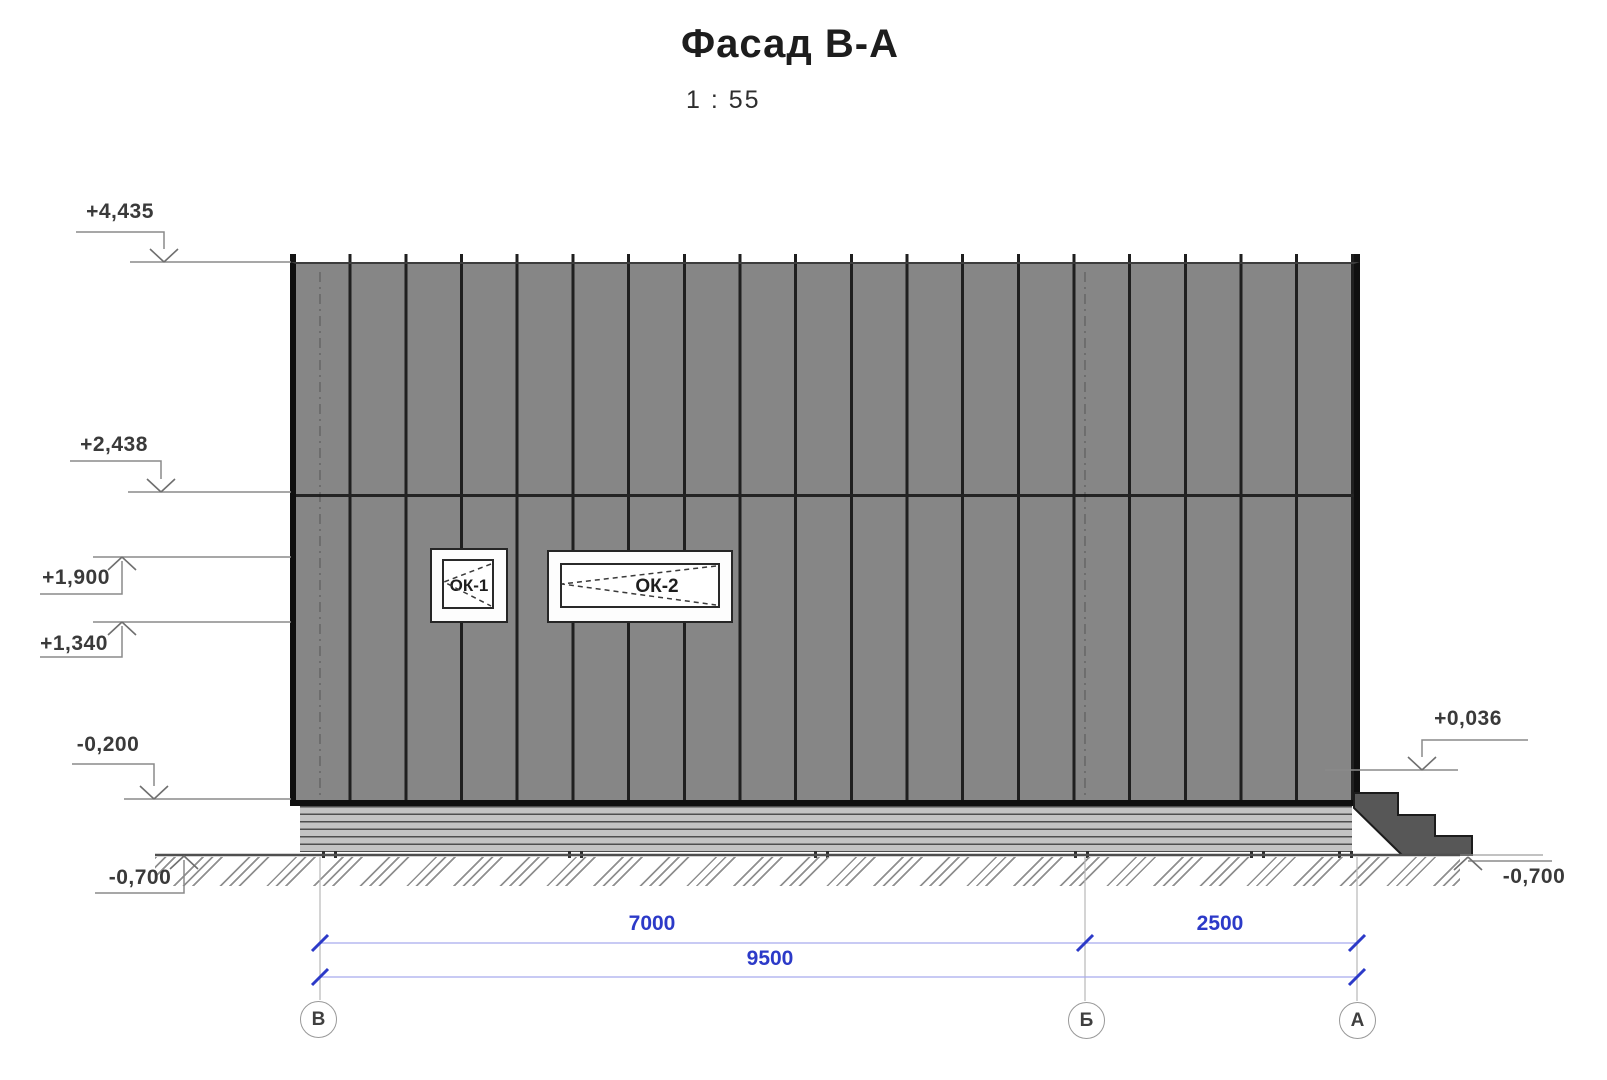  Describe the element at coordinates (1413, 824) in the screenshot. I see `entrance-stairs` at that location.